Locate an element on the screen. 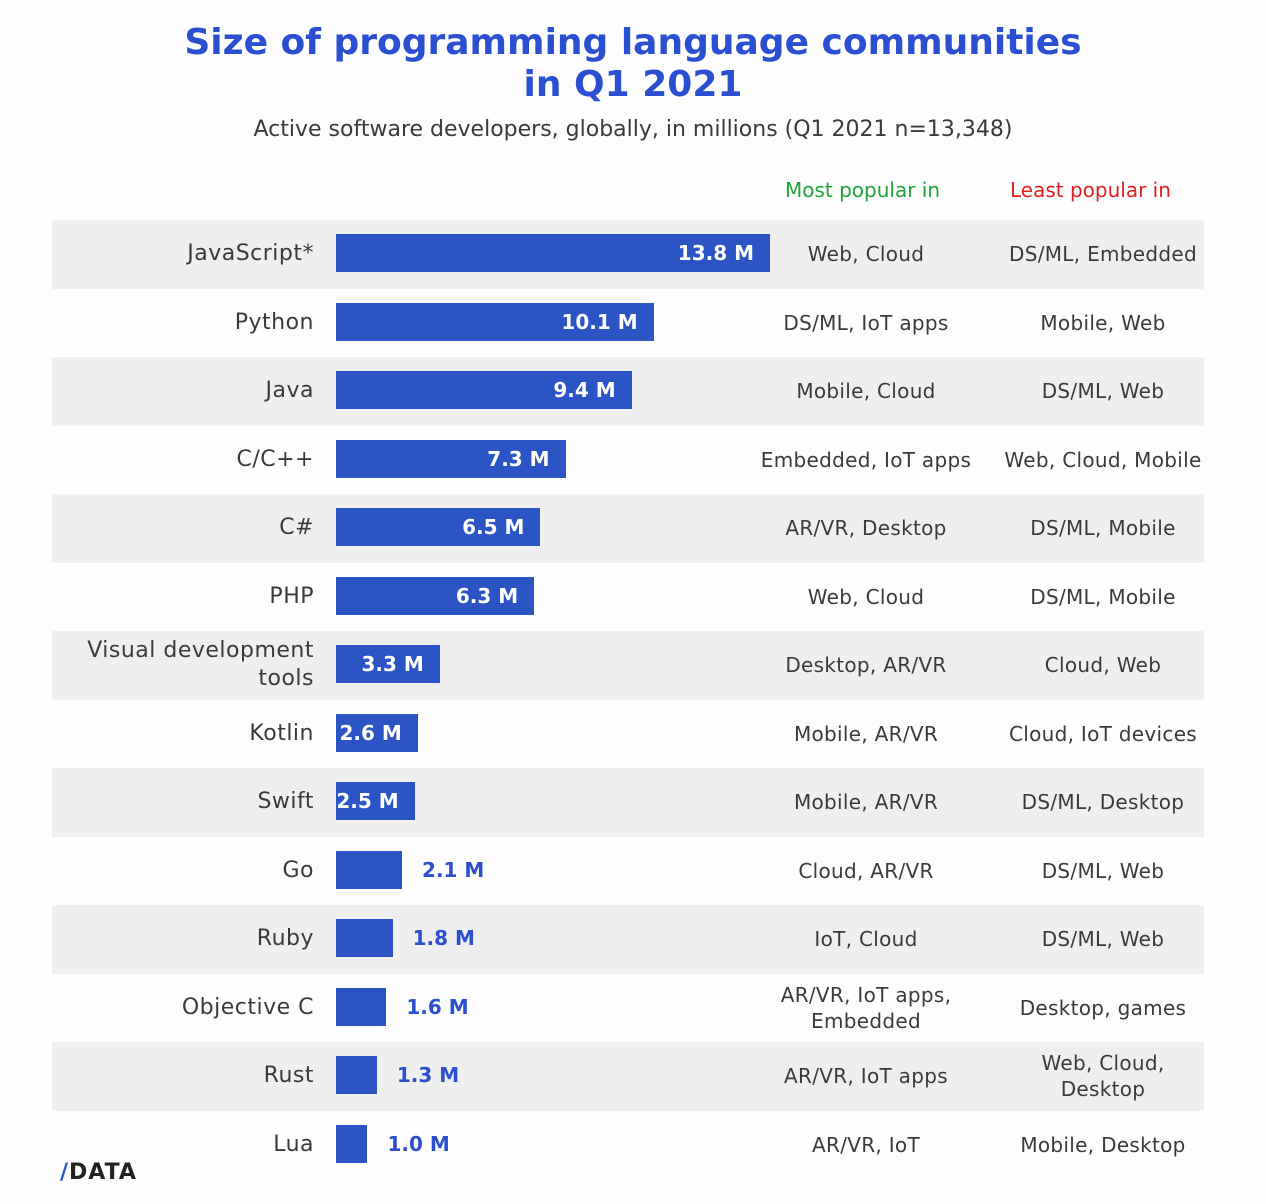 The image size is (1266, 1204). table-row: Java 9.4 M Mobile, Cloud DS/ML, Web is located at coordinates (628, 391).